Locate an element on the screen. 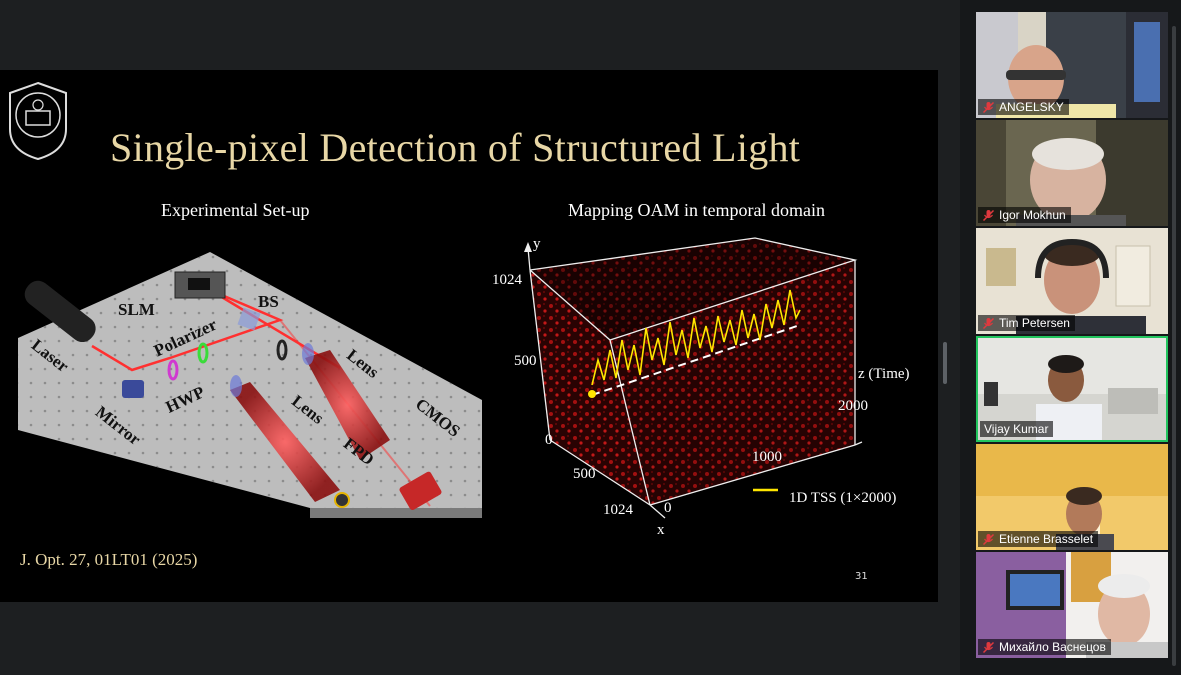  participant-tile: Etienne Brasselet is located at coordinates (1072, 497).